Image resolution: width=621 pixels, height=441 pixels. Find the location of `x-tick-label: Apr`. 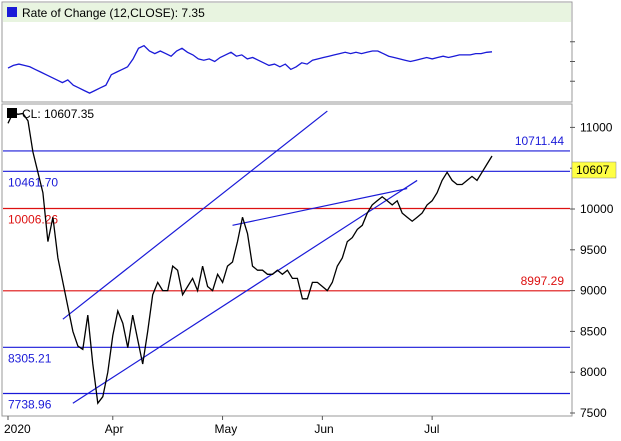

x-tick-label: Apr is located at coordinates (114, 429).